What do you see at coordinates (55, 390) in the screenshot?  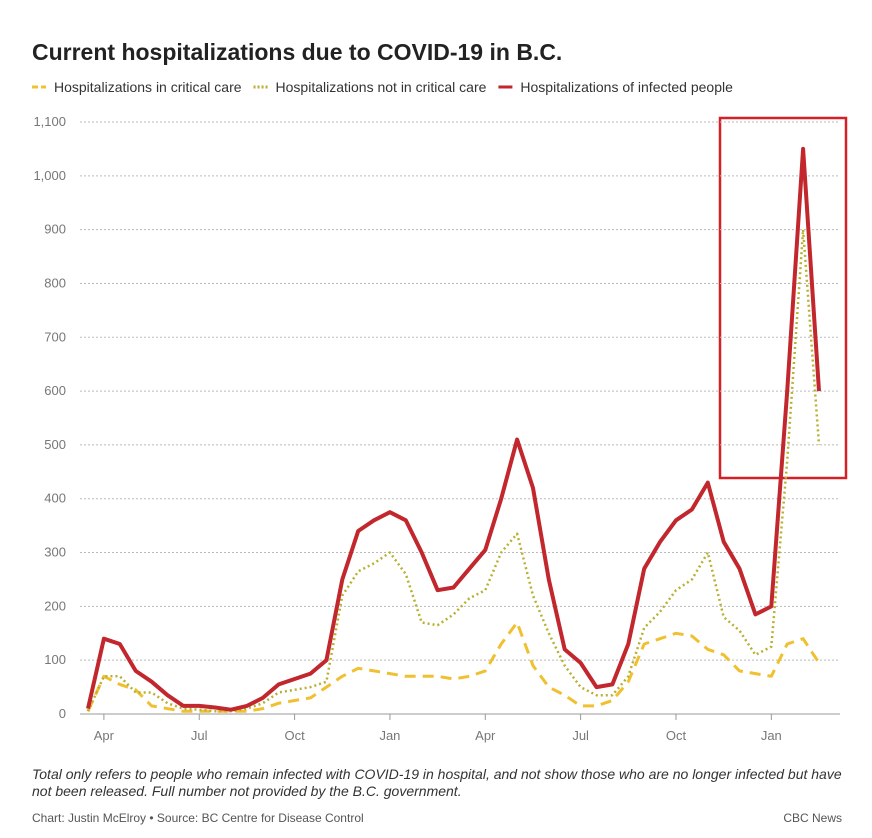 I see `y-tick-label: 600` at bounding box center [55, 390].